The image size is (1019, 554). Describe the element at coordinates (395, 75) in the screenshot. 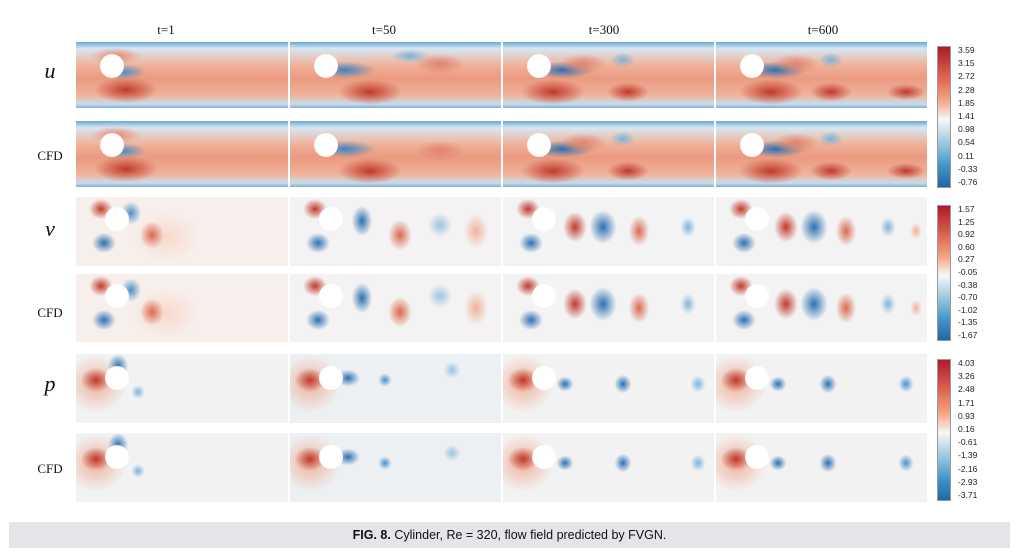

I see `field-panel-u-t50` at that location.